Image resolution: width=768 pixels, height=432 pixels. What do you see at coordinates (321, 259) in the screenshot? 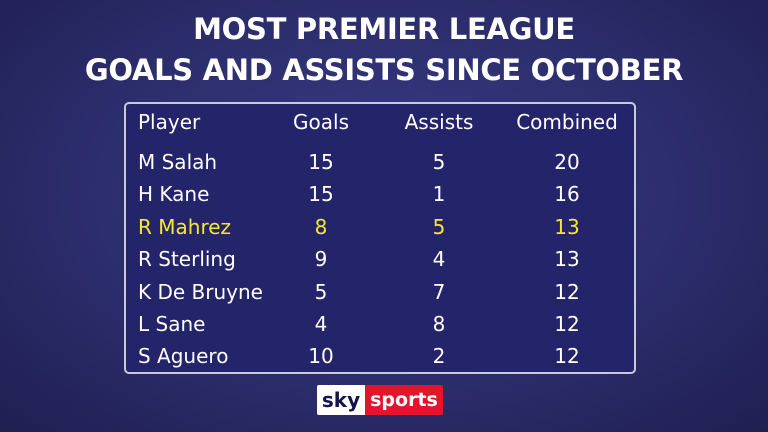
I see `goals-value: 9` at bounding box center [321, 259].